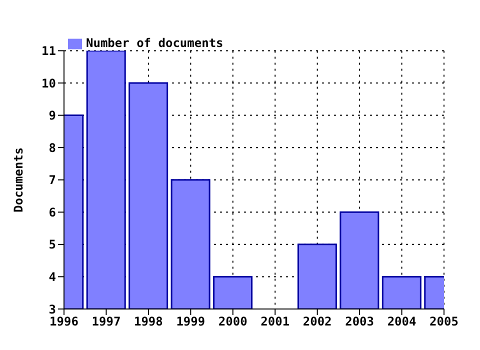  What do you see at coordinates (49, 83) in the screenshot?
I see `y-tick-label: 10` at bounding box center [49, 83].